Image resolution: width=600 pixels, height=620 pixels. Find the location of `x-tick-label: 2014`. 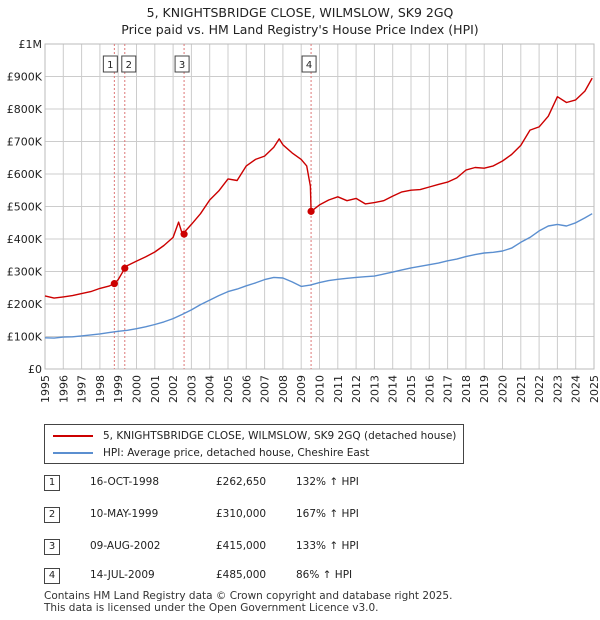

x-tick-label: 2014 is located at coordinates (393, 389).